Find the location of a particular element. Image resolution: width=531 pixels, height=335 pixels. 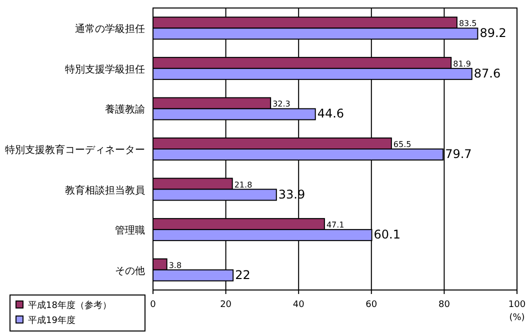

x-tick-label: 0 is located at coordinates (153, 305).